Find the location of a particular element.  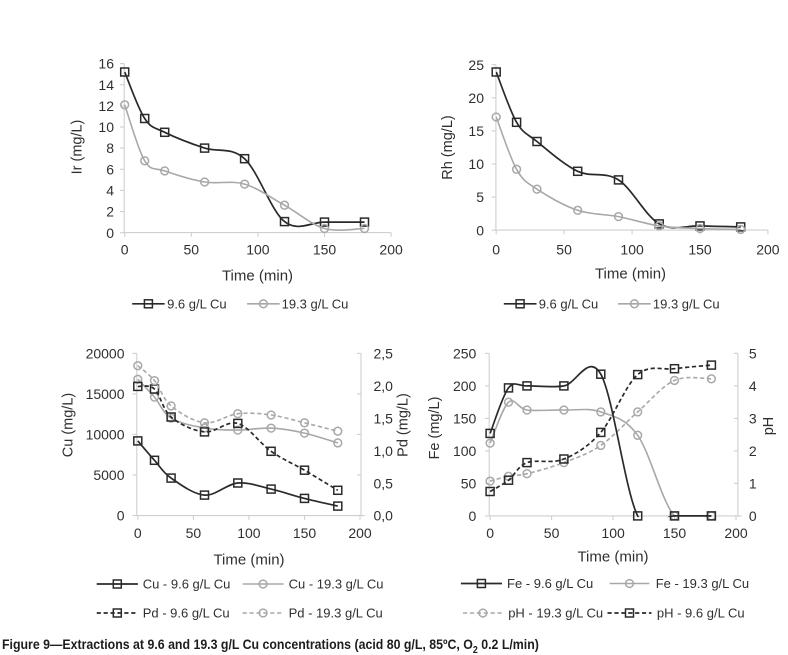

svg-text: Pd - 9.6 g/L Cu is located at coordinates (186, 613).